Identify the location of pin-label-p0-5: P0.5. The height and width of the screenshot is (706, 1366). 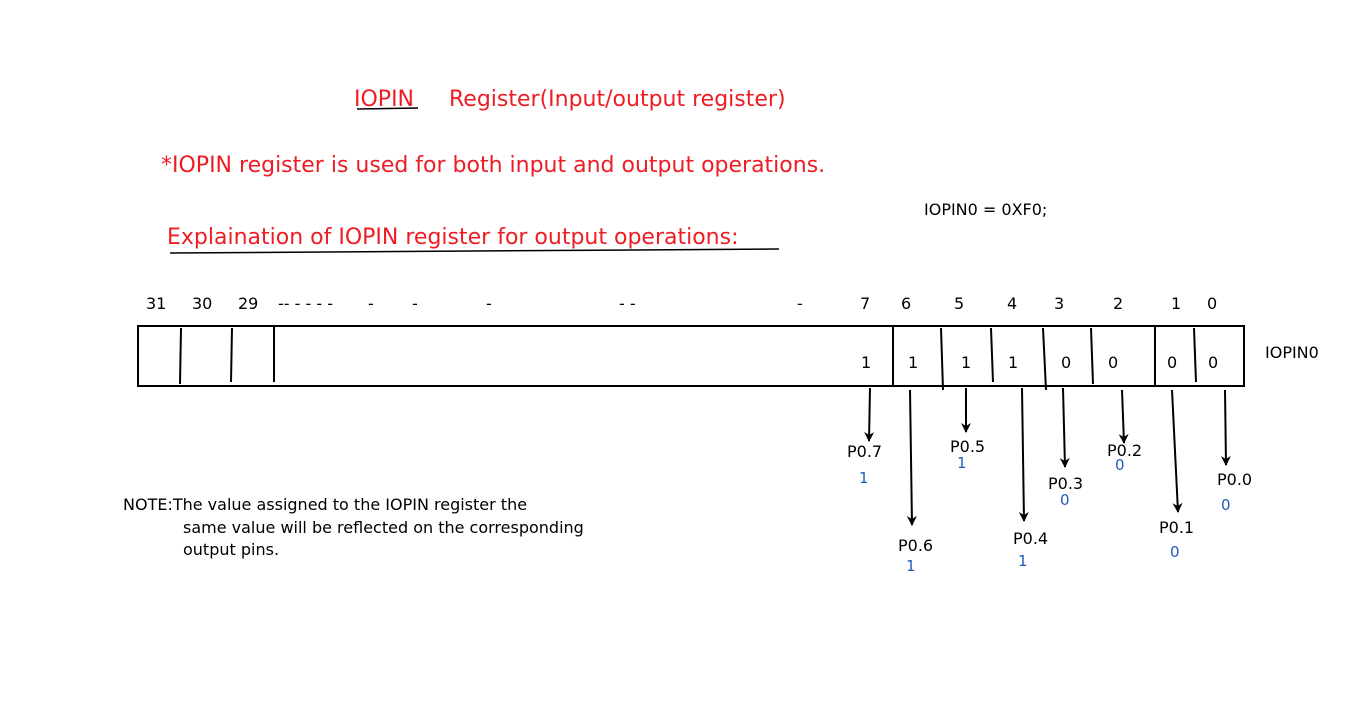
(967, 446).